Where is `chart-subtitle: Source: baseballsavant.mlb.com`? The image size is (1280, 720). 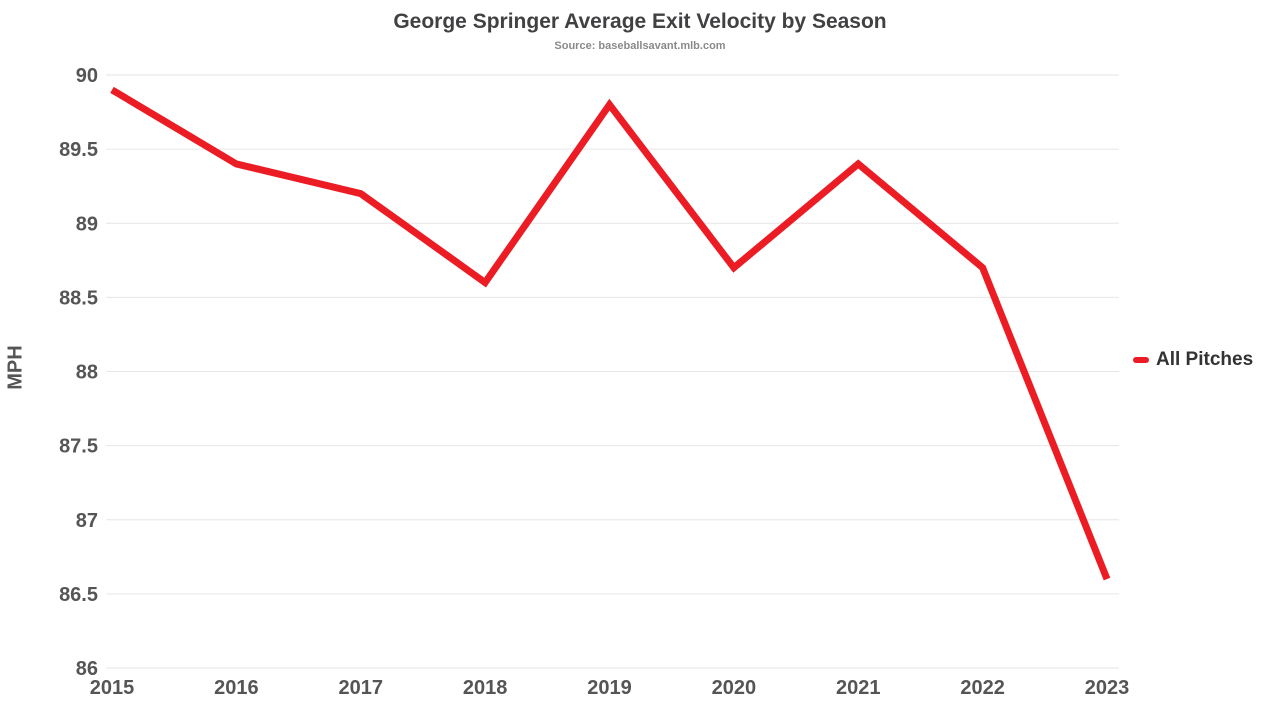
chart-subtitle: Source: baseballsavant.mlb.com is located at coordinates (640, 46).